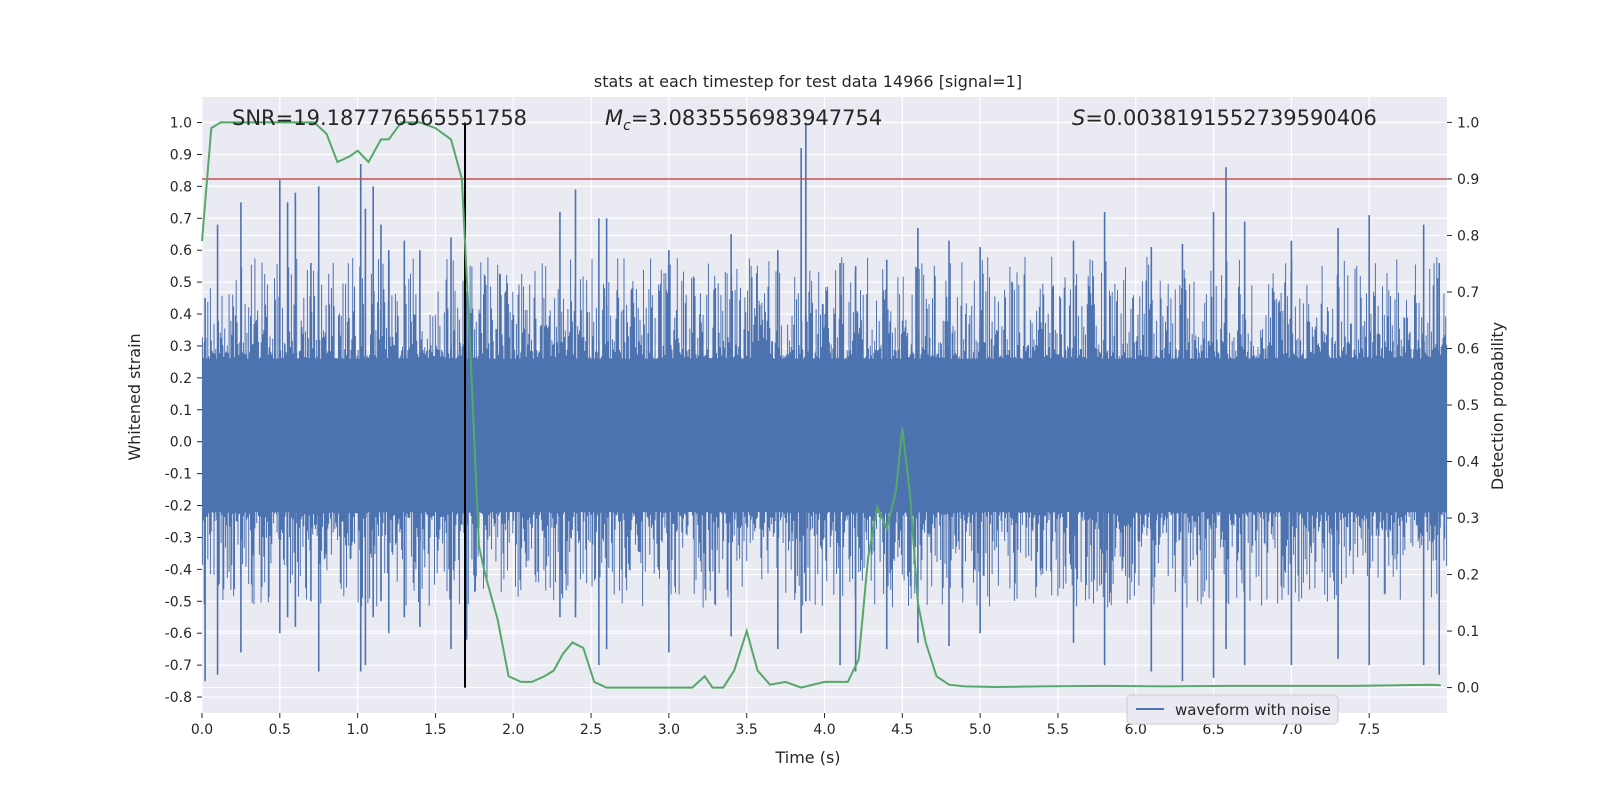 The image size is (1600, 800). I want to click on right-y-tick-label: 0.8, so click(1468, 236).